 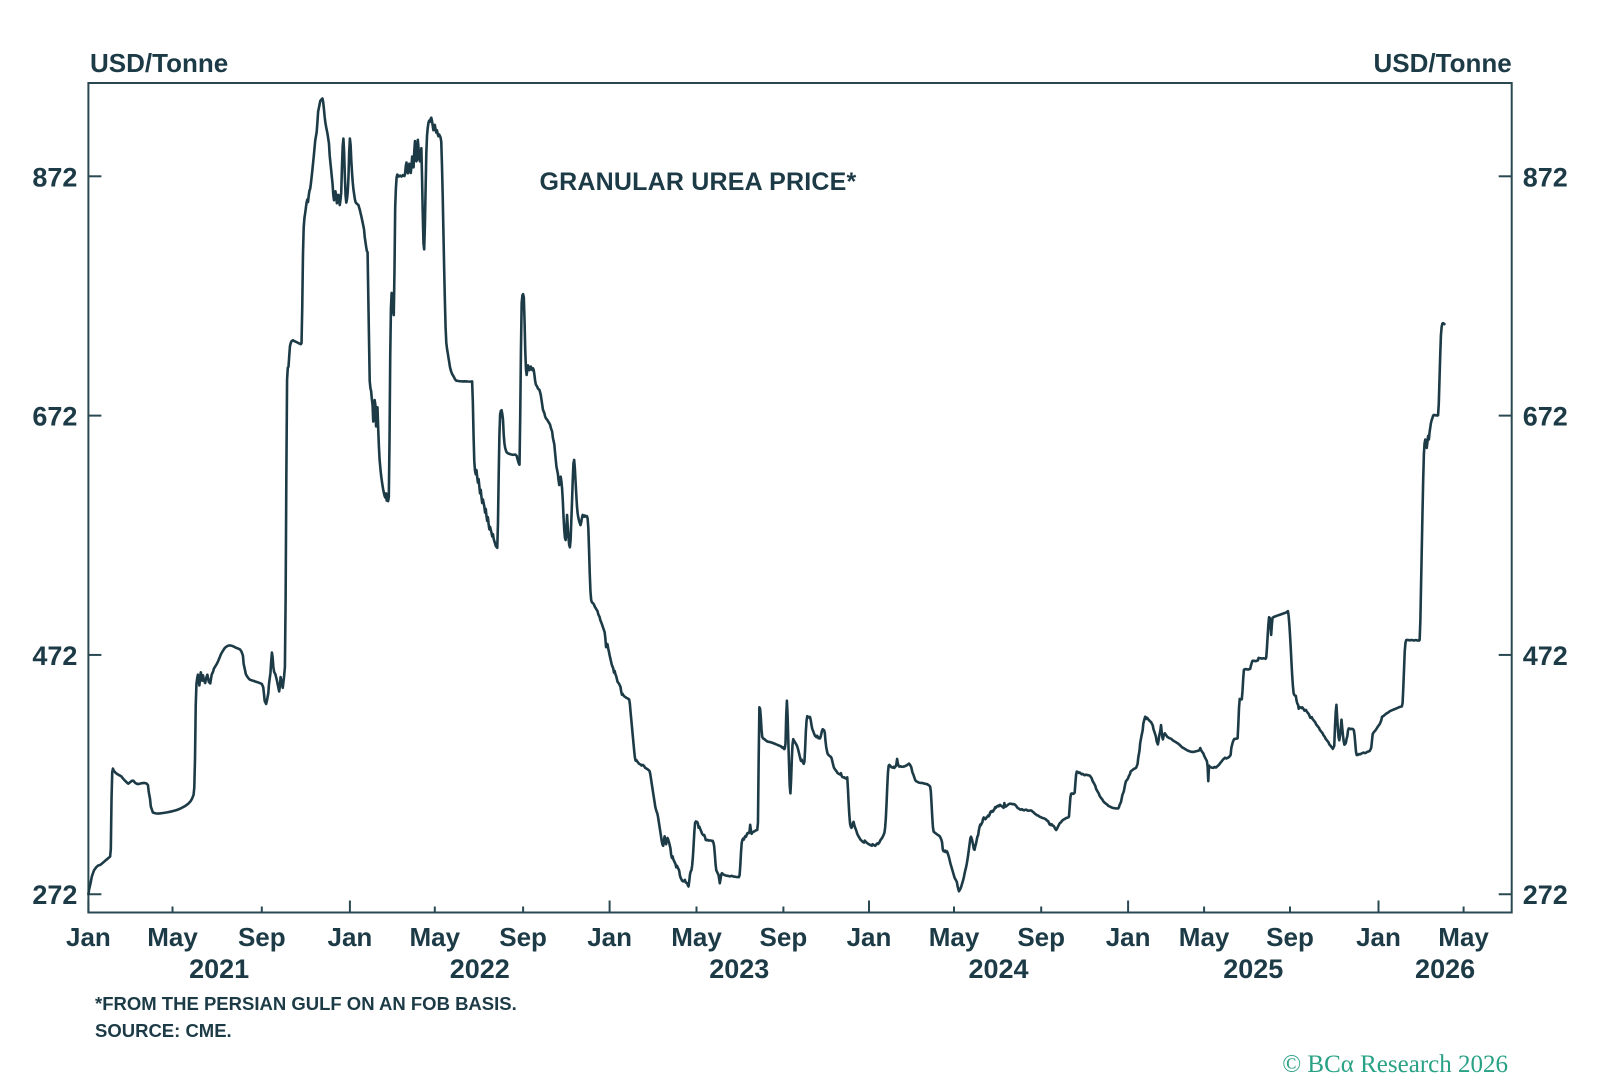 What do you see at coordinates (1545, 417) in the screenshot?
I see `y-tick-label-right-672: 672` at bounding box center [1545, 417].